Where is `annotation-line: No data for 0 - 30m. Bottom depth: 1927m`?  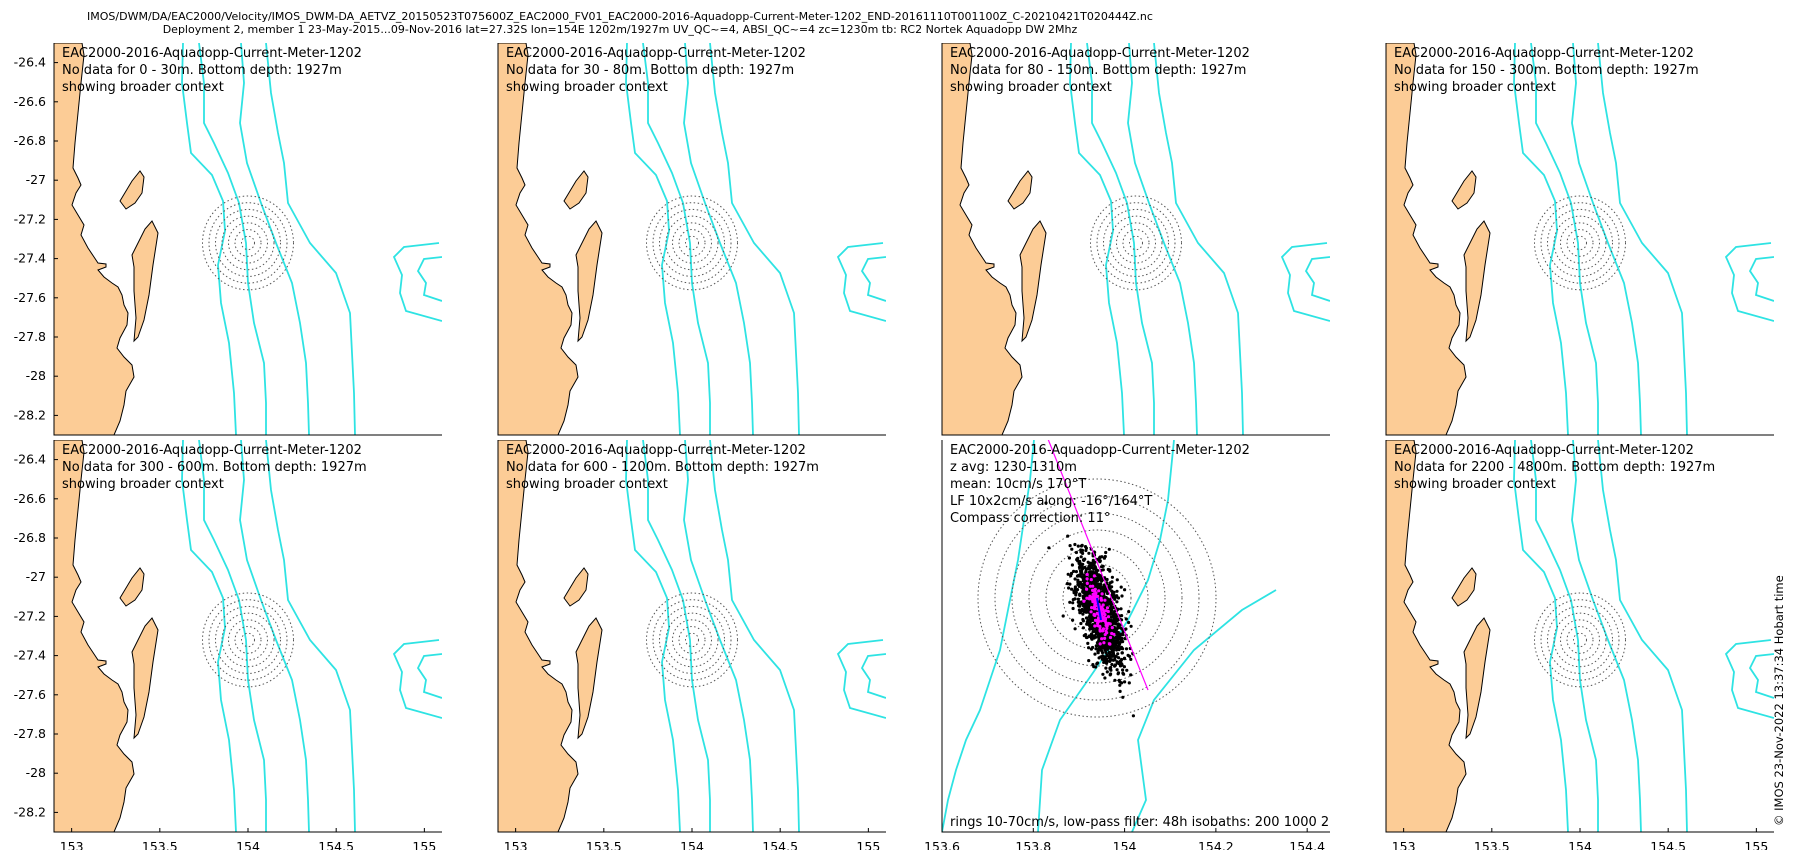
annotation-line: No data for 0 - 30m. Bottom depth: 1927m is located at coordinates (202, 70).